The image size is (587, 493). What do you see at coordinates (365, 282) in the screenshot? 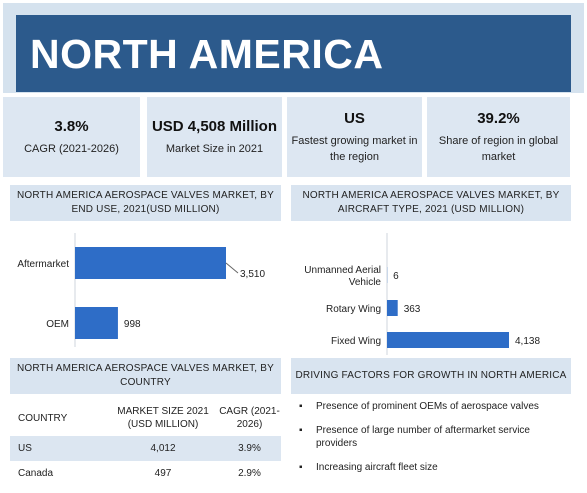
I see `aircraft-category-label: Vehicle` at bounding box center [365, 282].